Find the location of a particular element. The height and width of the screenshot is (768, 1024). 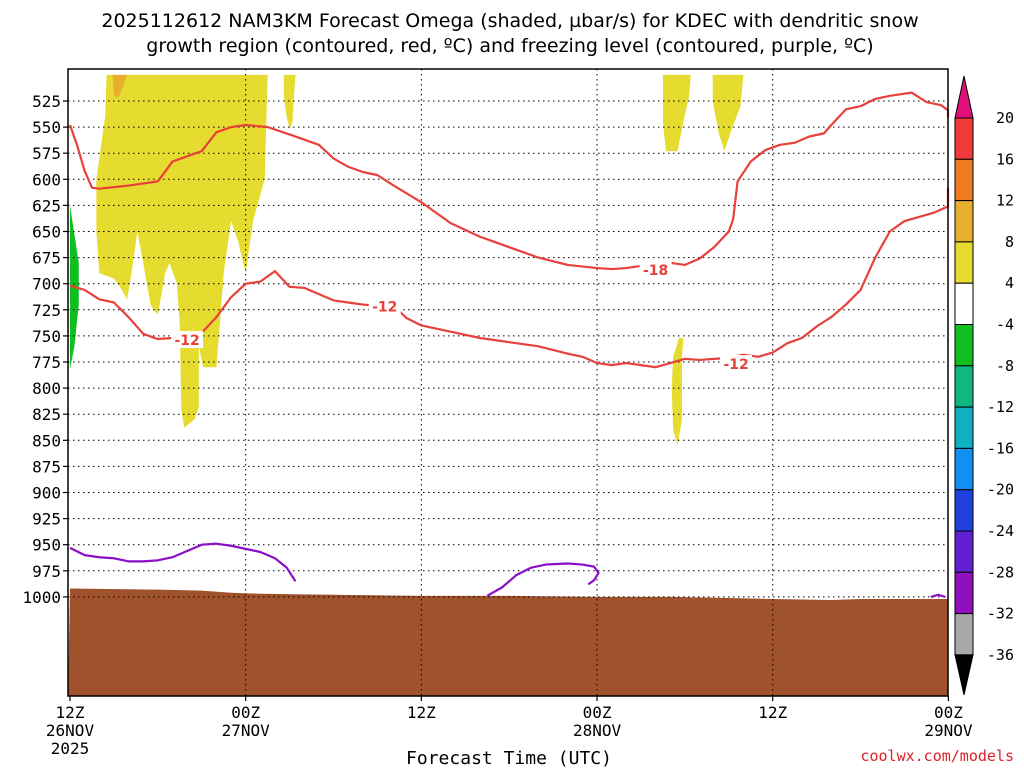

colorbar-label: -24 is located at coordinates (1000, 531).